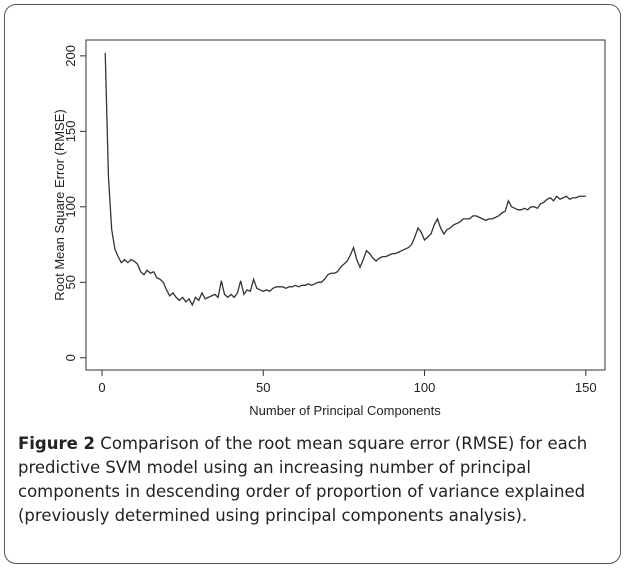  What do you see at coordinates (70, 357) in the screenshot?
I see `y-tick-label: 0` at bounding box center [70, 357].